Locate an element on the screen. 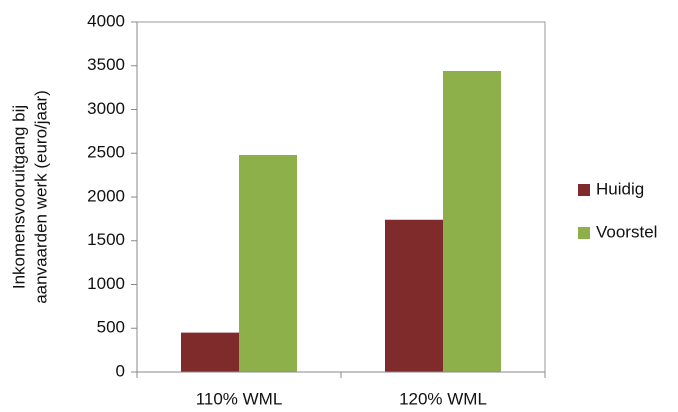  x-tick-label: 110% WML is located at coordinates (239, 398).